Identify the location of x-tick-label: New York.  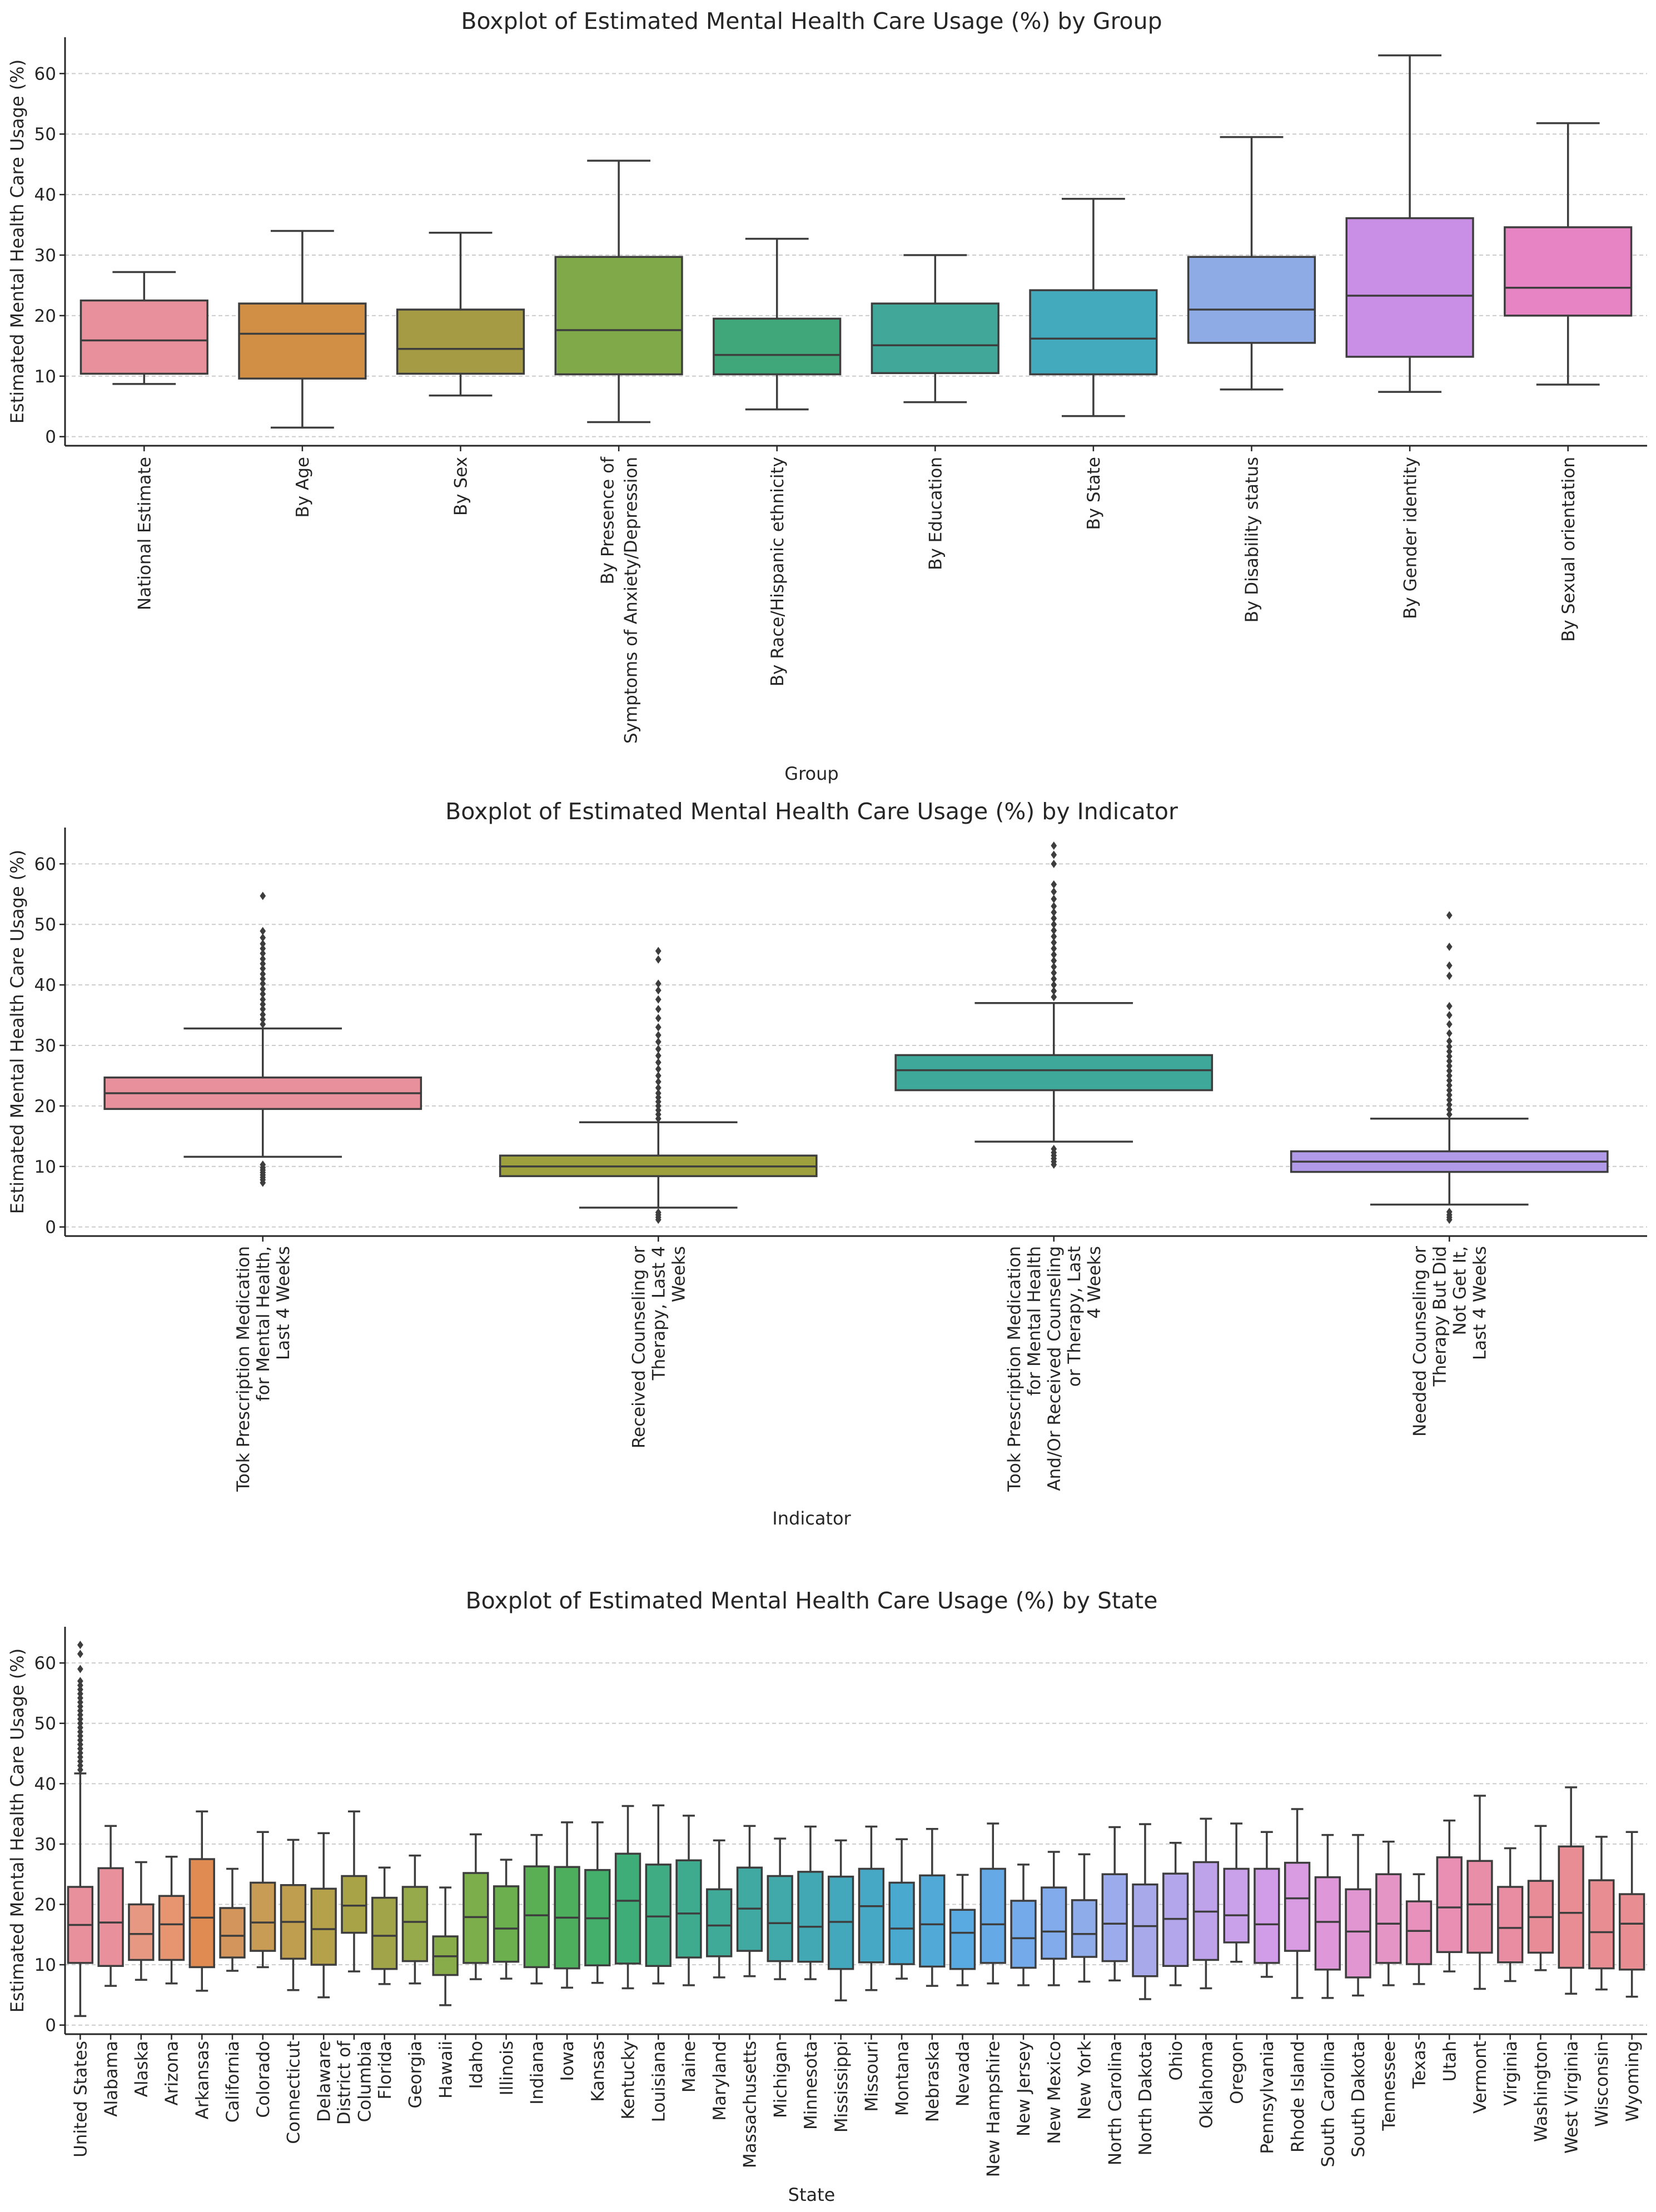
(1085, 2080).